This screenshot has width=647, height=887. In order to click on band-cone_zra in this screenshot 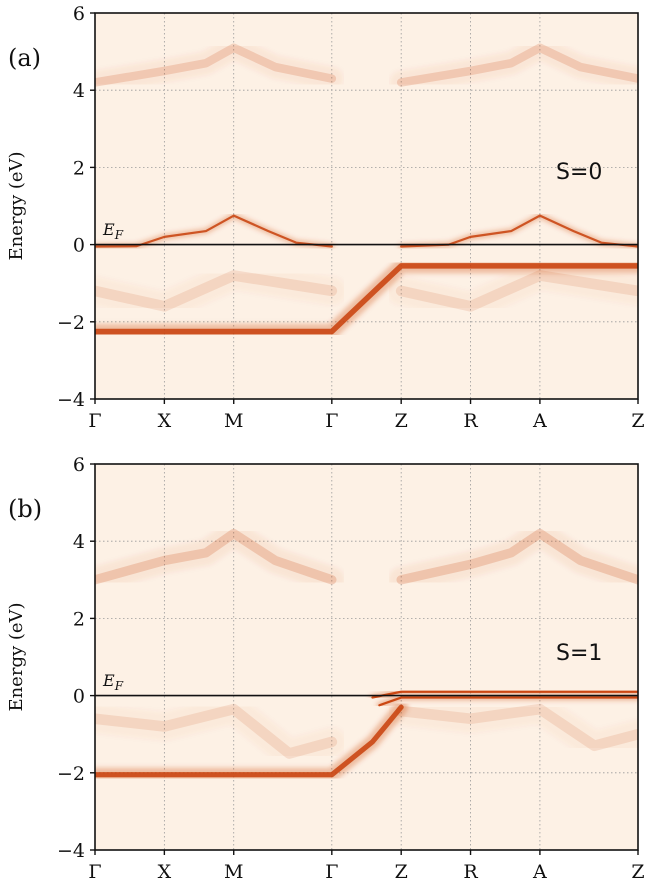, I will do `click(519, 231)`.